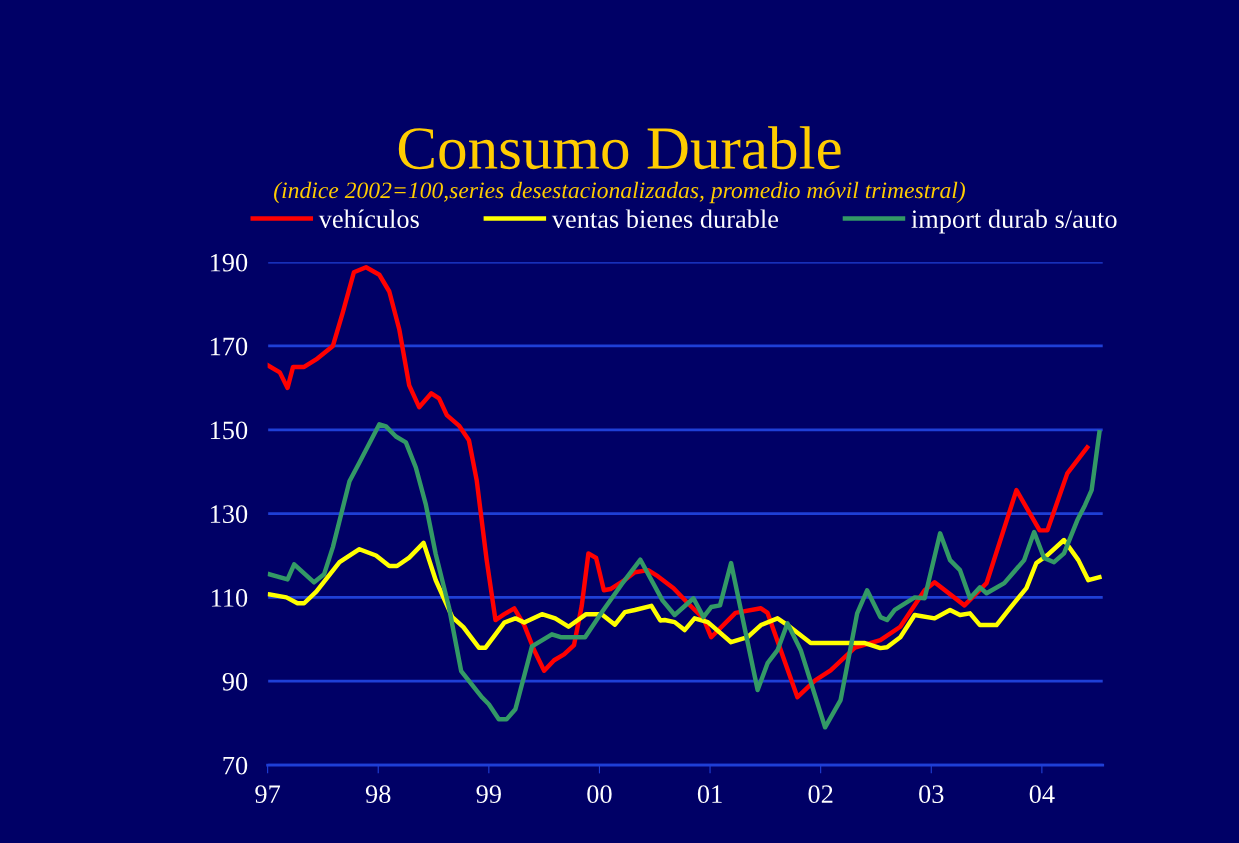  Describe the element at coordinates (665, 219) in the screenshot. I see `legend-label: ventas bienes durable` at that location.